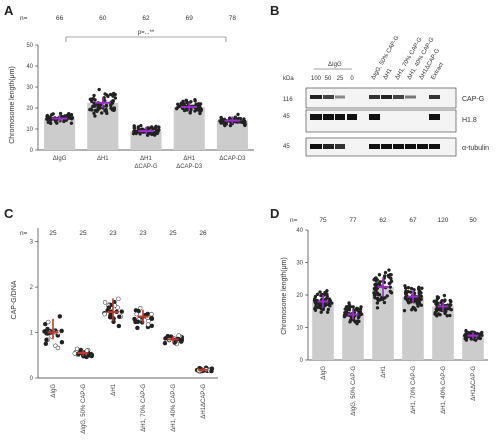  I want to click on capg-band-lane3, so click(340, 97).